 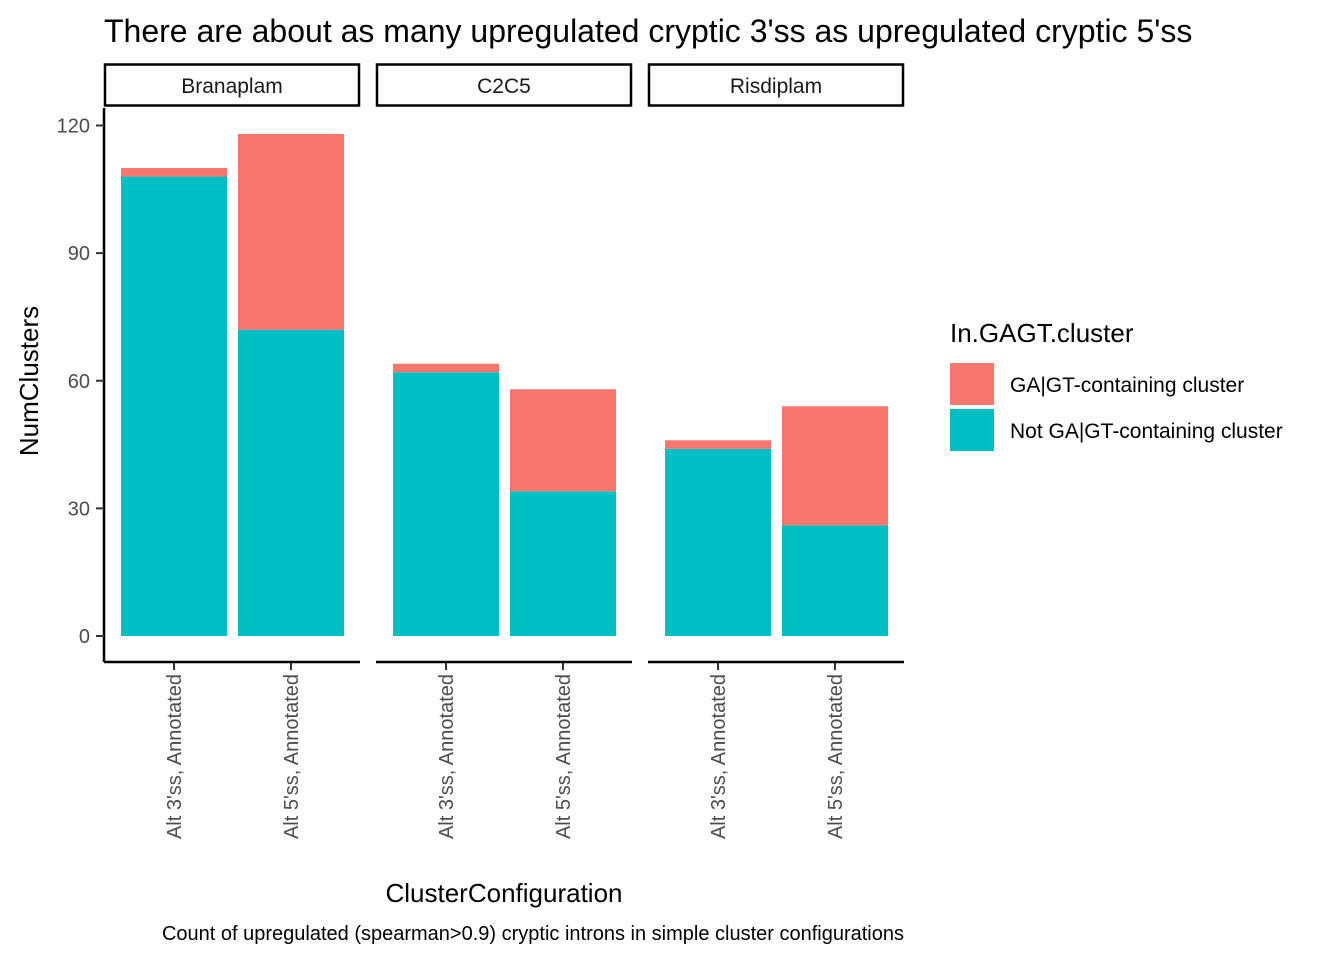 What do you see at coordinates (1146, 431) in the screenshot?
I see `legend-label: Not GA|GT-containing cluster` at bounding box center [1146, 431].